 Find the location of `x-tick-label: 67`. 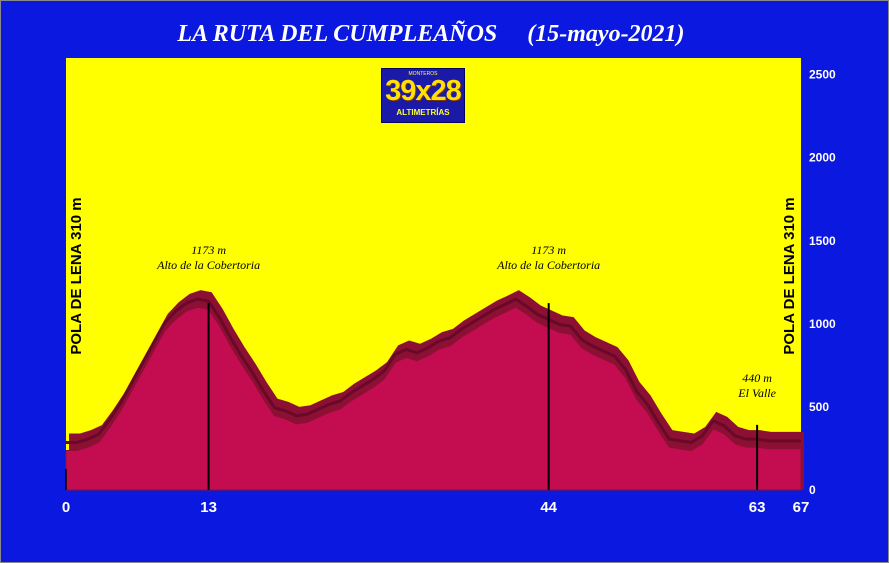

x-tick-label: 67 is located at coordinates (801, 507).